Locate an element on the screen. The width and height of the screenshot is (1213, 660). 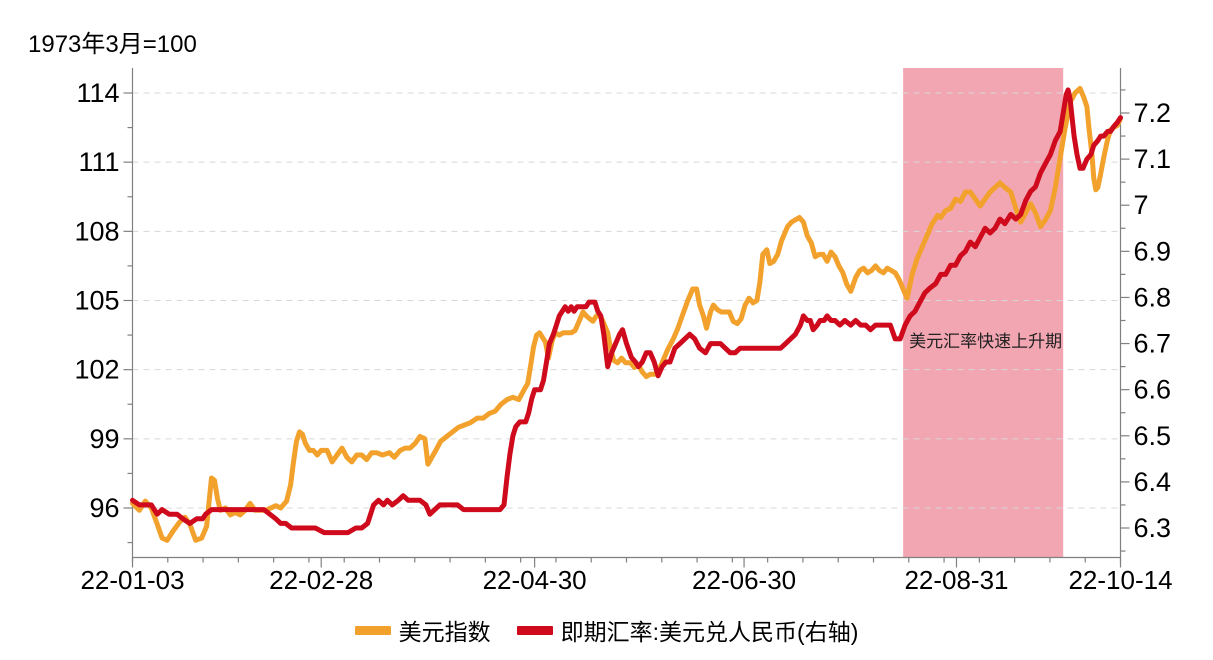
right-tick-label: 7.1 is located at coordinates (1153, 159).